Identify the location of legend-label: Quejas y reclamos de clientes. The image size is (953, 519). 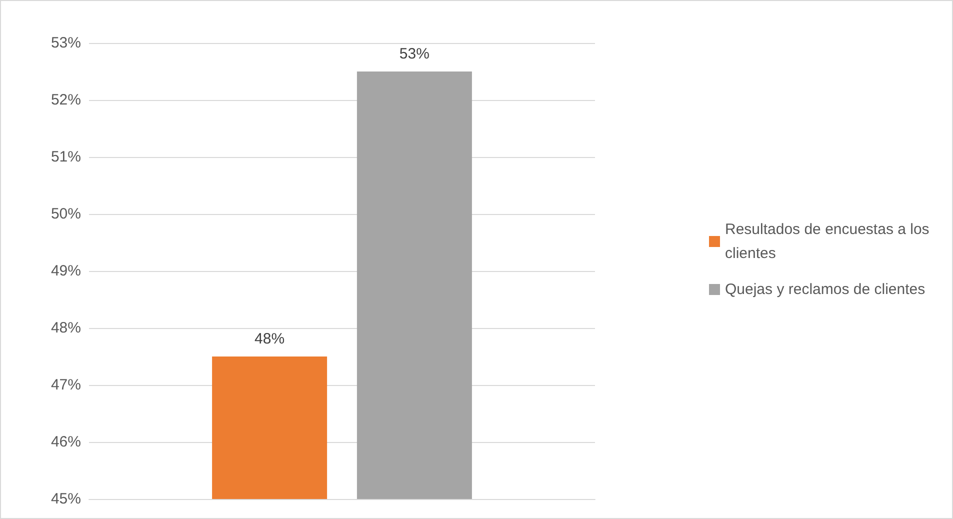
(825, 289).